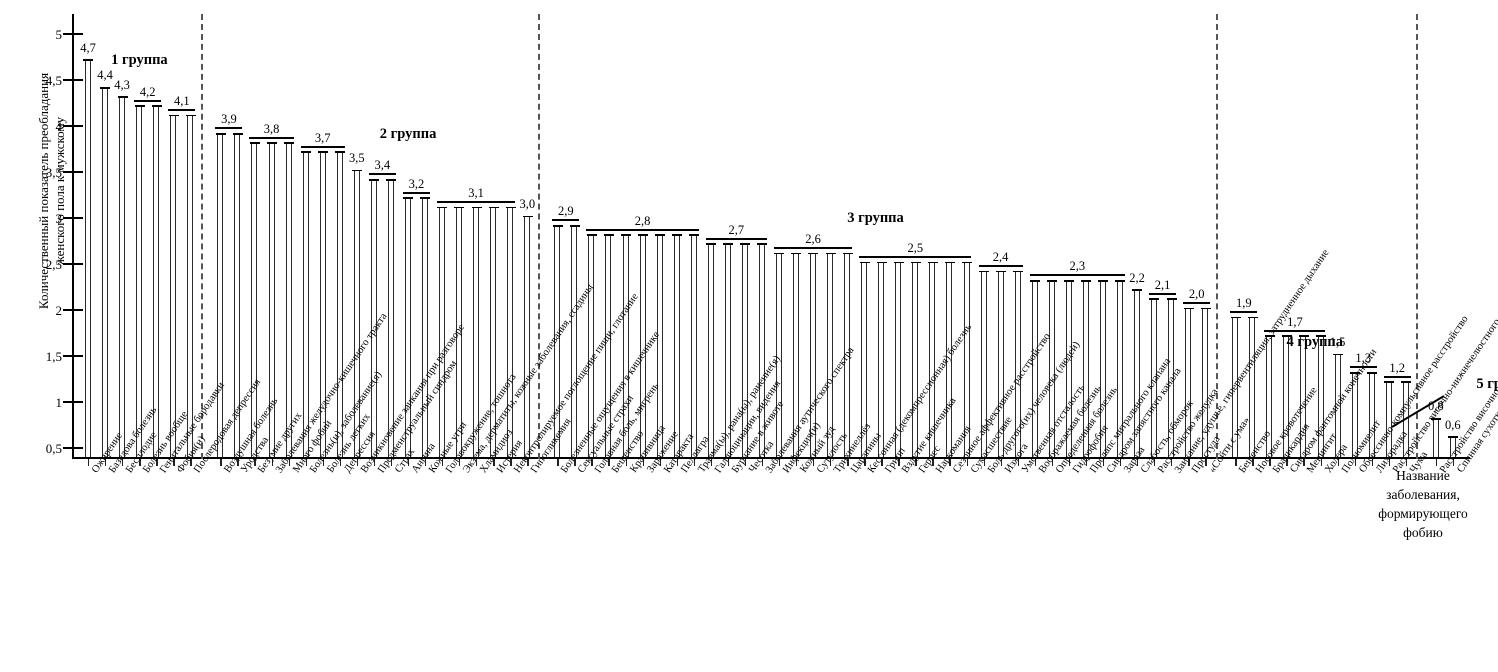 The width and height of the screenshot is (1498, 672). I want to click on bar-value-label: 3,8, so click(271, 128).